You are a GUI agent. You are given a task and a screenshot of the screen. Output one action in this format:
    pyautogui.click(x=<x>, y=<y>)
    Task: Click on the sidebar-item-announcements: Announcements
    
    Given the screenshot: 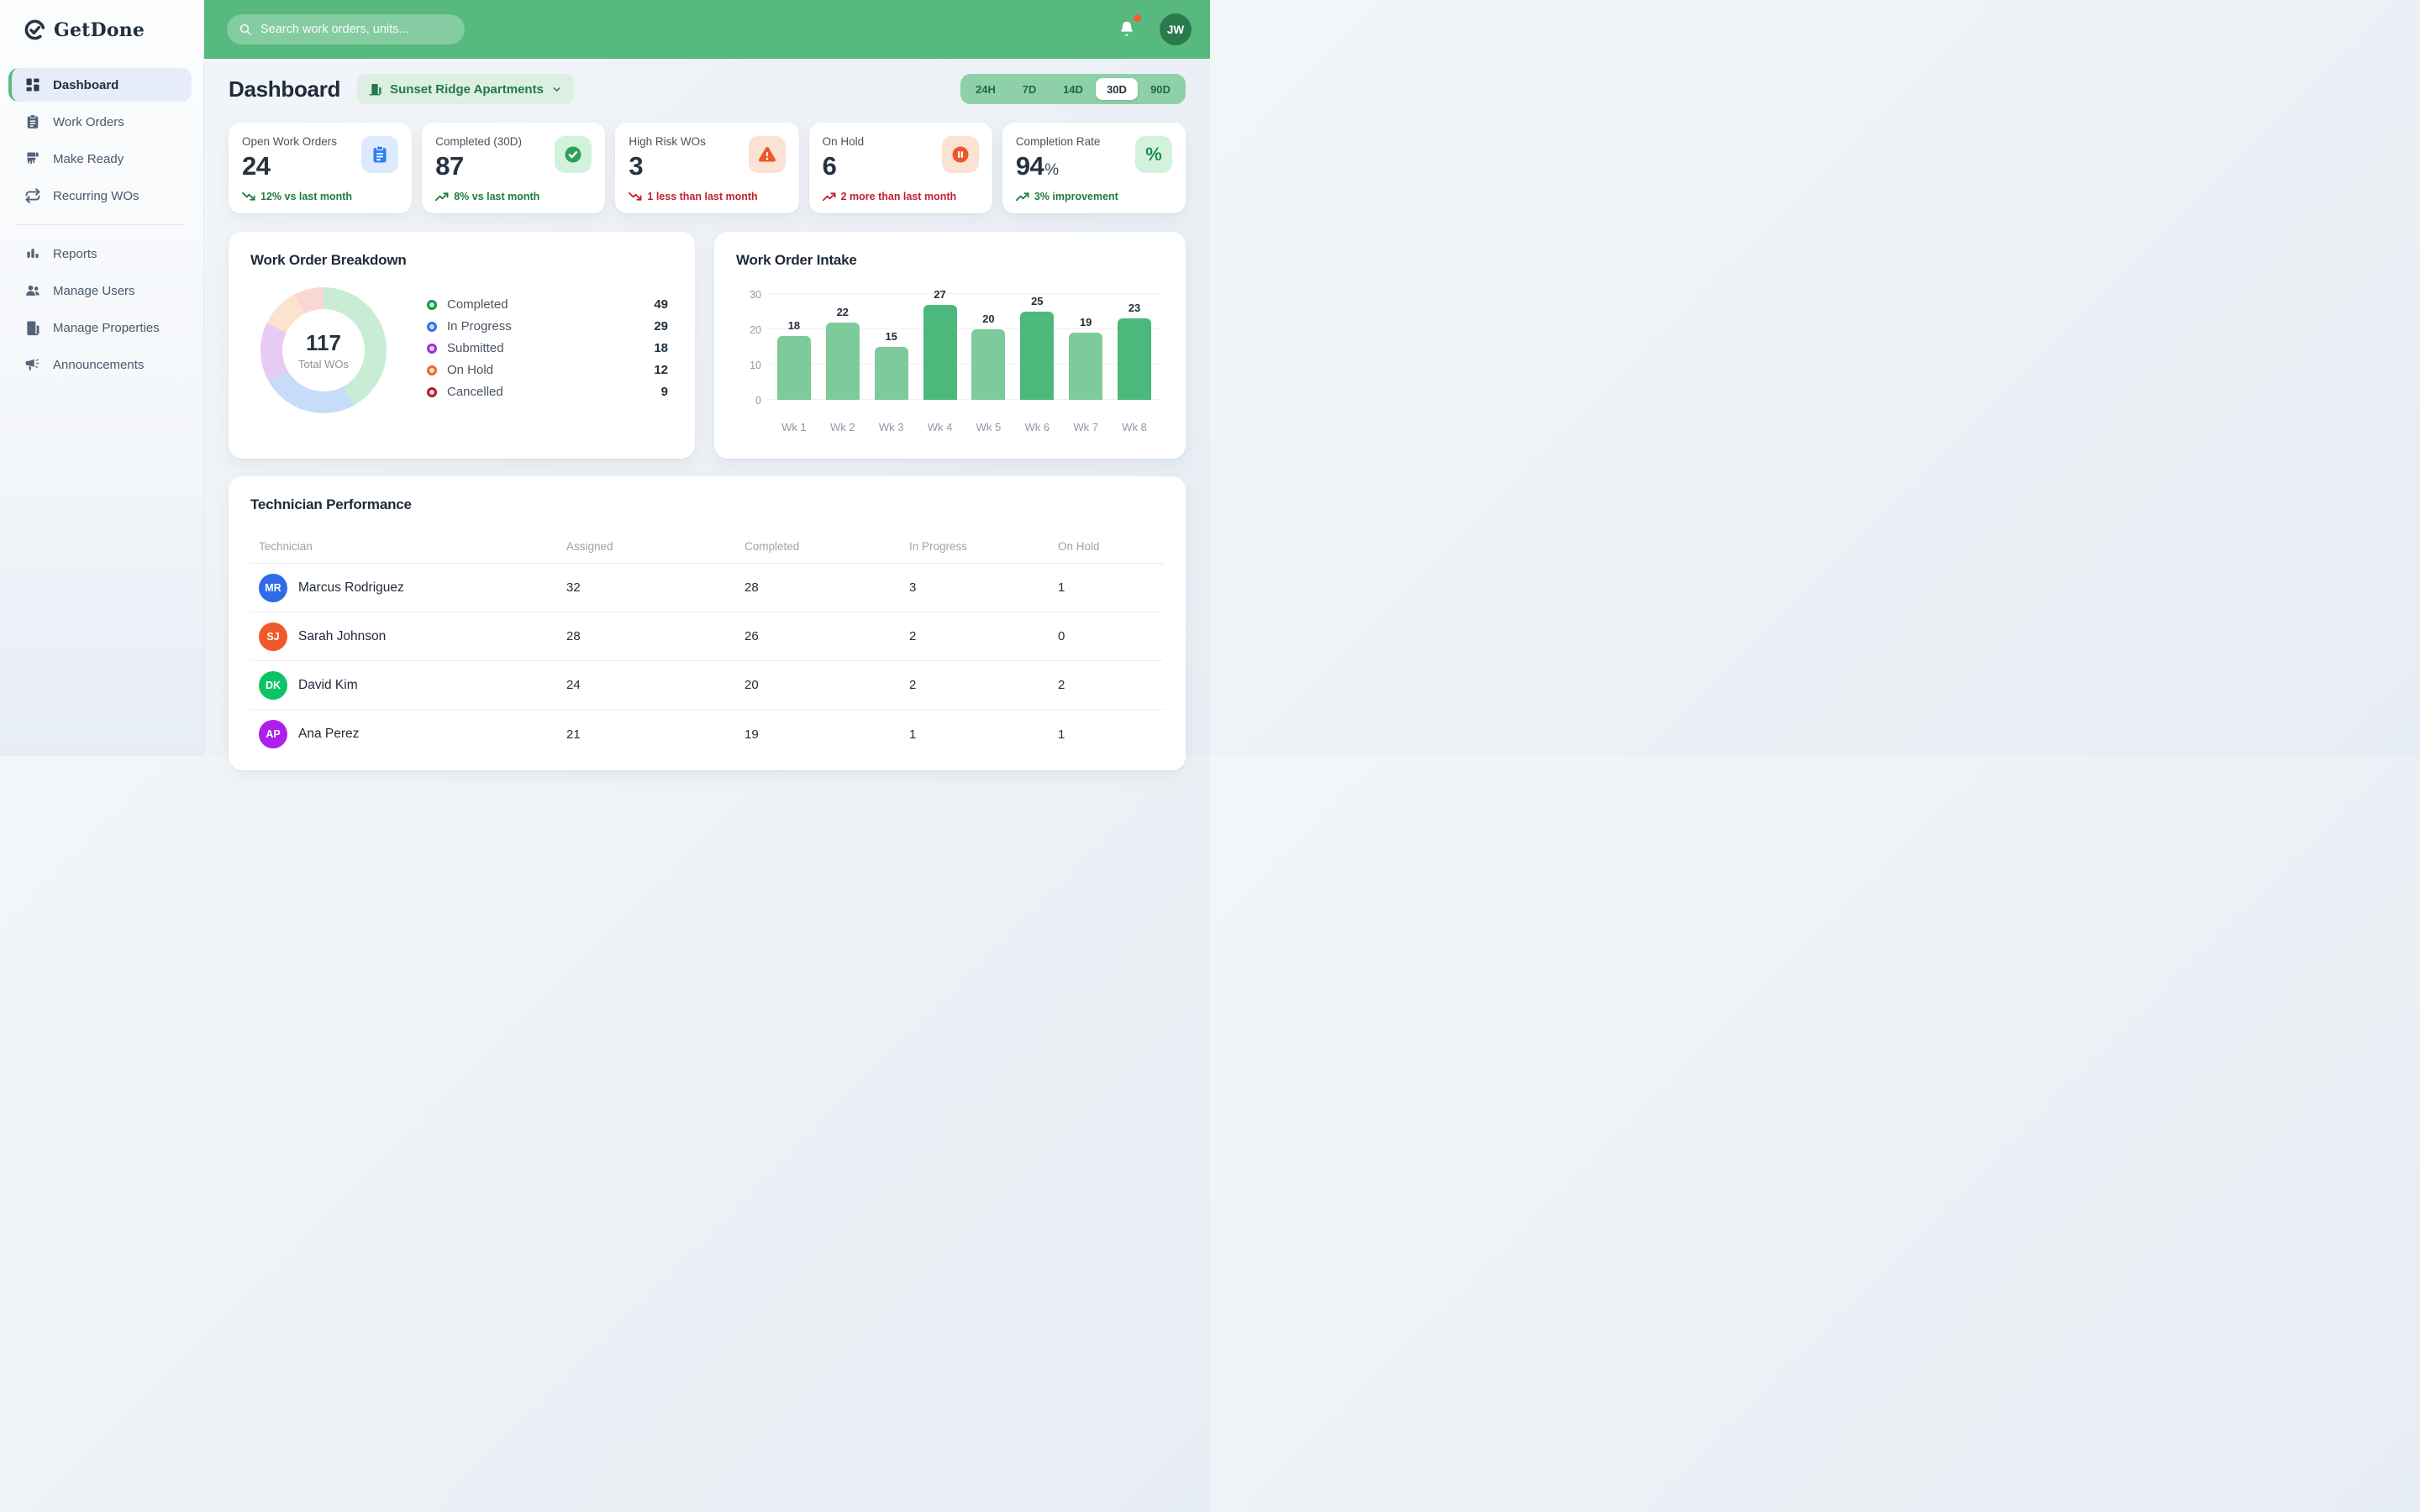 What is the action you would take?
    pyautogui.click(x=100, y=364)
    